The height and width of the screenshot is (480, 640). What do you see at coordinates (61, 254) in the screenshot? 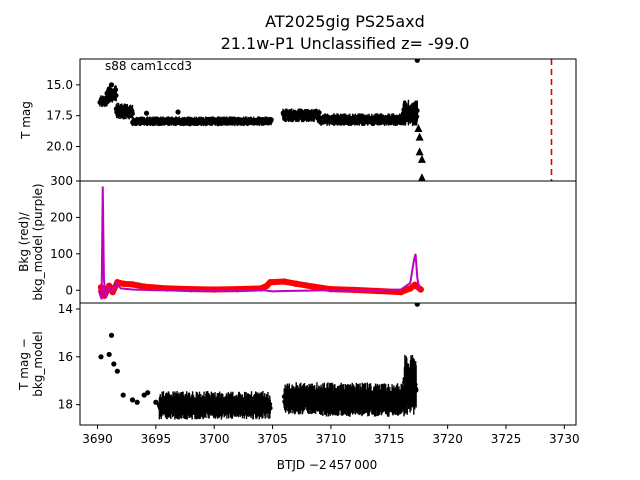
I see `y-tick-label: 100` at bounding box center [61, 254].